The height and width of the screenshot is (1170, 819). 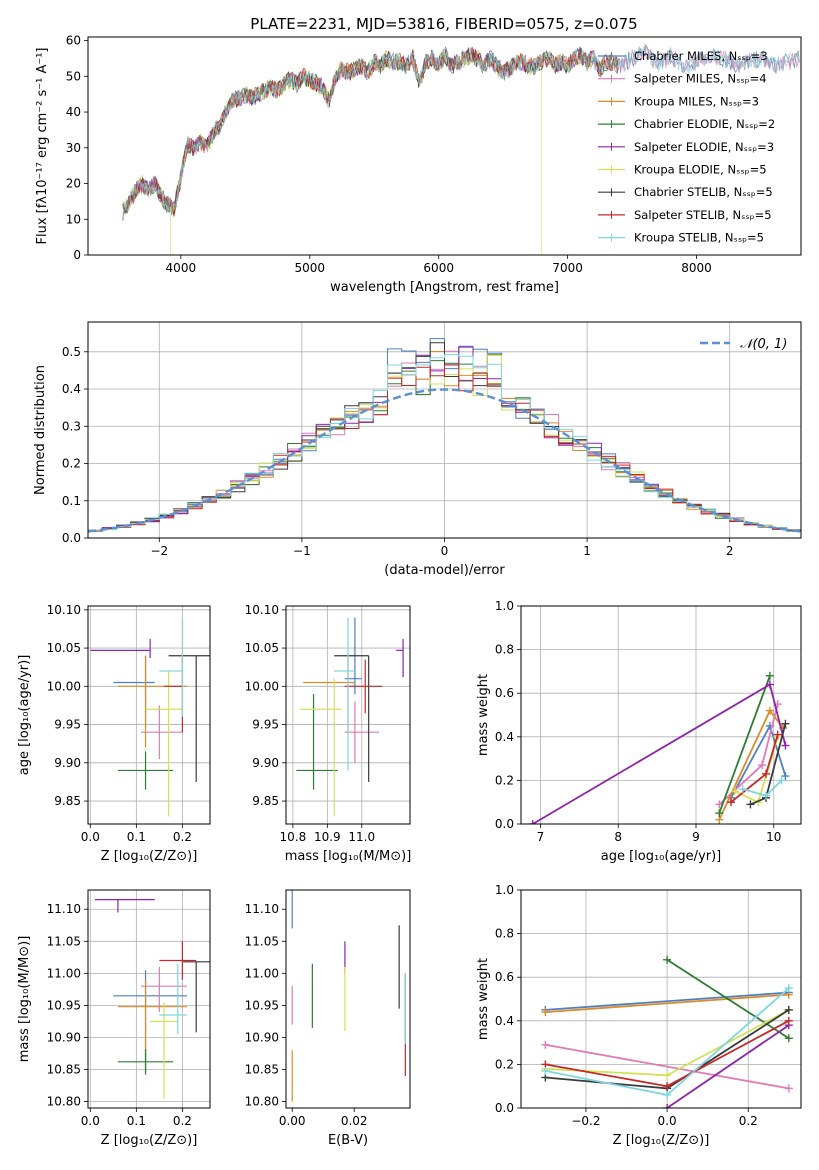 What do you see at coordinates (700, 79) in the screenshot?
I see `legend-entry: Salpeter MILES, Nₛₛₚ=4` at bounding box center [700, 79].